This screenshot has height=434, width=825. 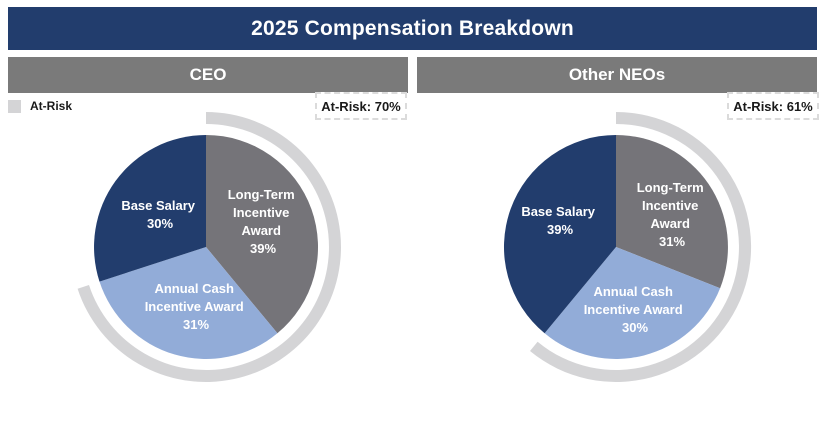 What do you see at coordinates (263, 221) in the screenshot?
I see `ceo-label-long-term-incentive-award: Long-Term Incentive Award 39%` at bounding box center [263, 221].